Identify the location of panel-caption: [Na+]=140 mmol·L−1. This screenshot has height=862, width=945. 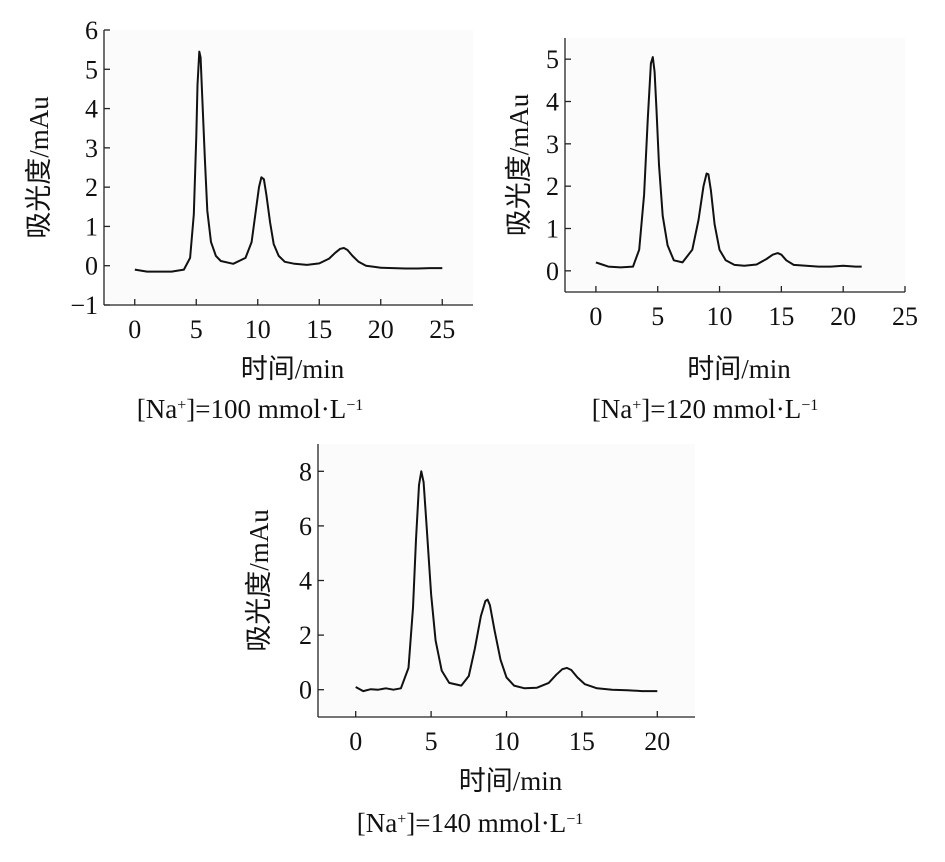
(470, 823).